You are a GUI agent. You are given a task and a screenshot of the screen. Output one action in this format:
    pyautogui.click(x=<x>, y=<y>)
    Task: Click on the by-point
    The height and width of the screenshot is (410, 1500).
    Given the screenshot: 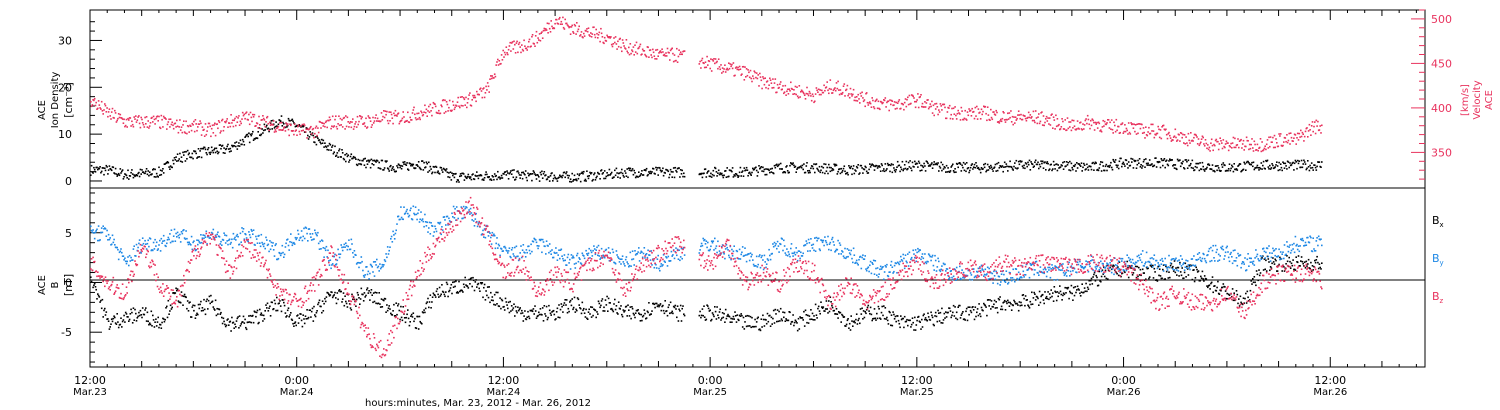 What is the action you would take?
    pyautogui.click(x=117, y=247)
    